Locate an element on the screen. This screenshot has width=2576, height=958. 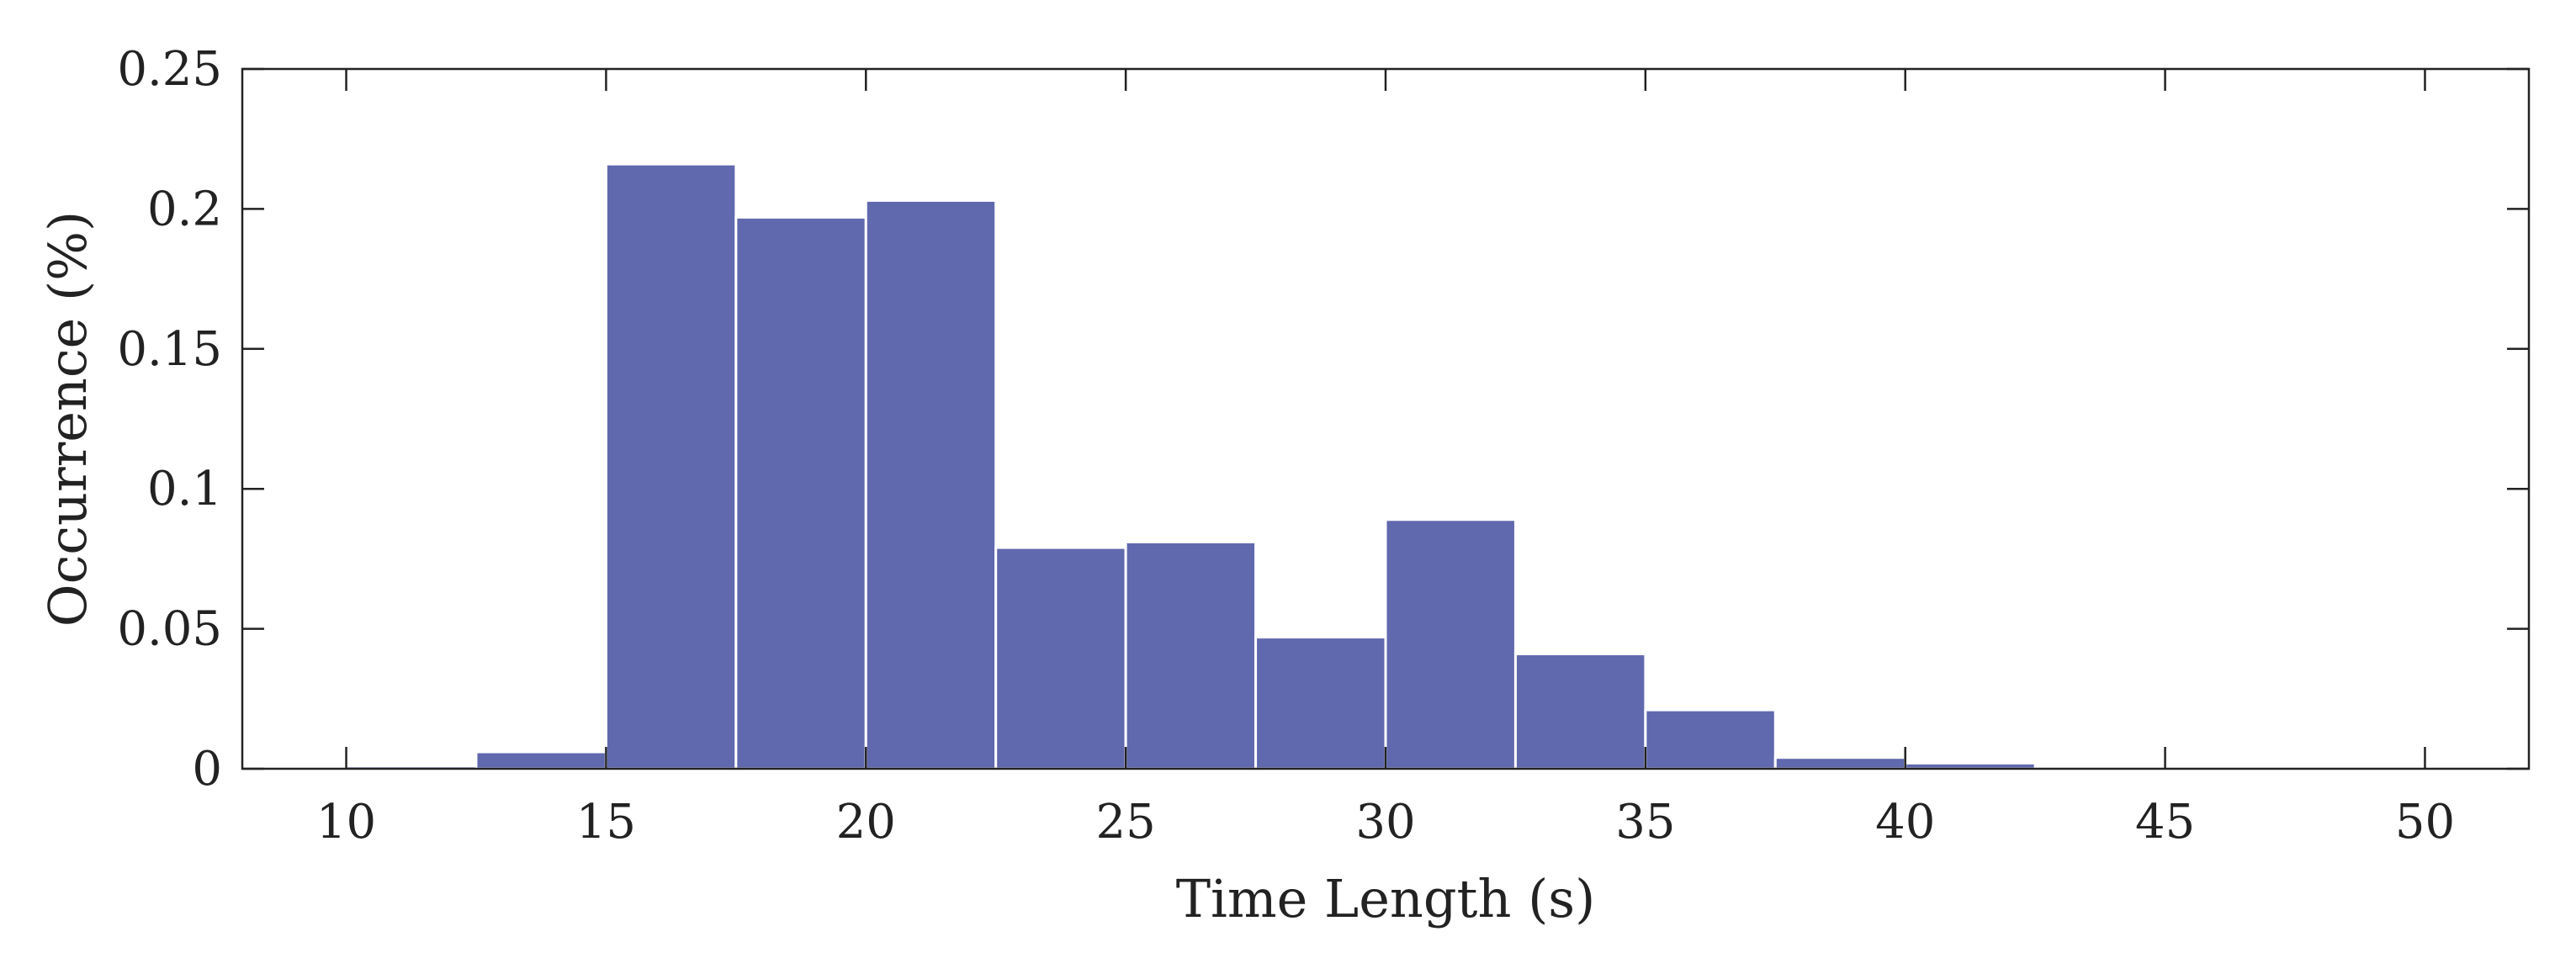
x-tick-label: 45 is located at coordinates (2165, 822).